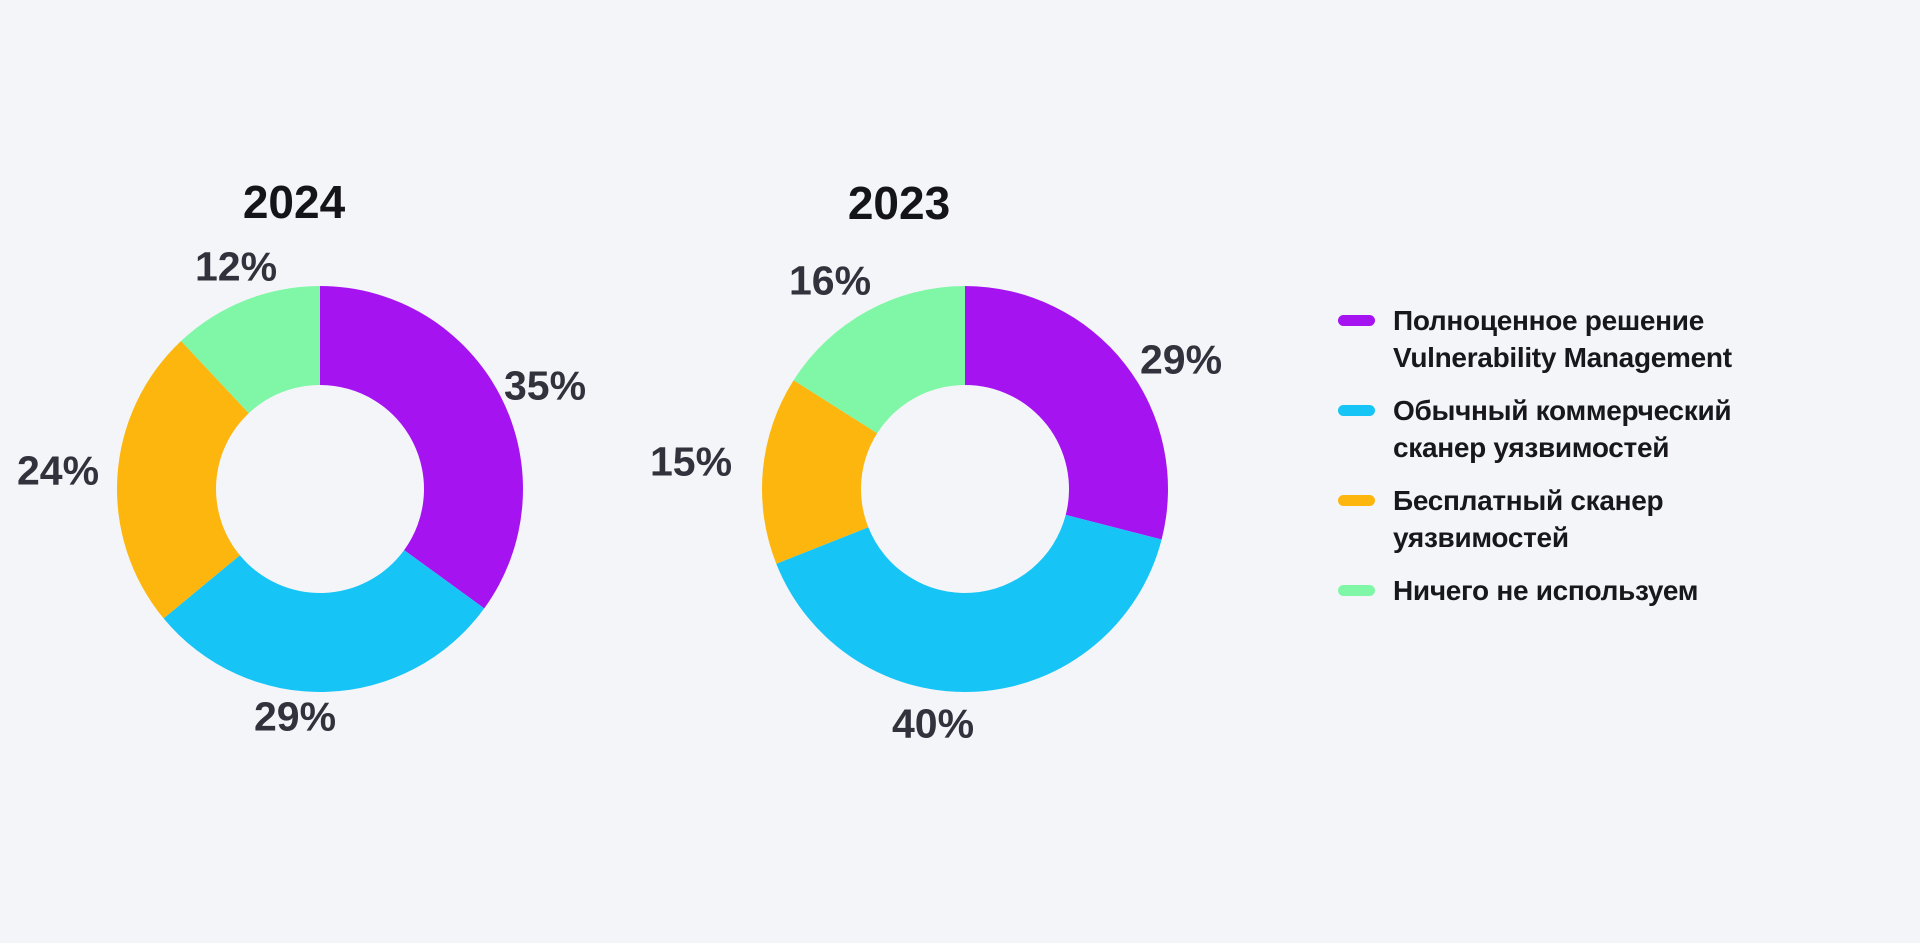 Image resolution: width=1920 pixels, height=943 pixels. What do you see at coordinates (295, 716) in the screenshot?
I see `label-2024-commercial-scanner: 29%` at bounding box center [295, 716].